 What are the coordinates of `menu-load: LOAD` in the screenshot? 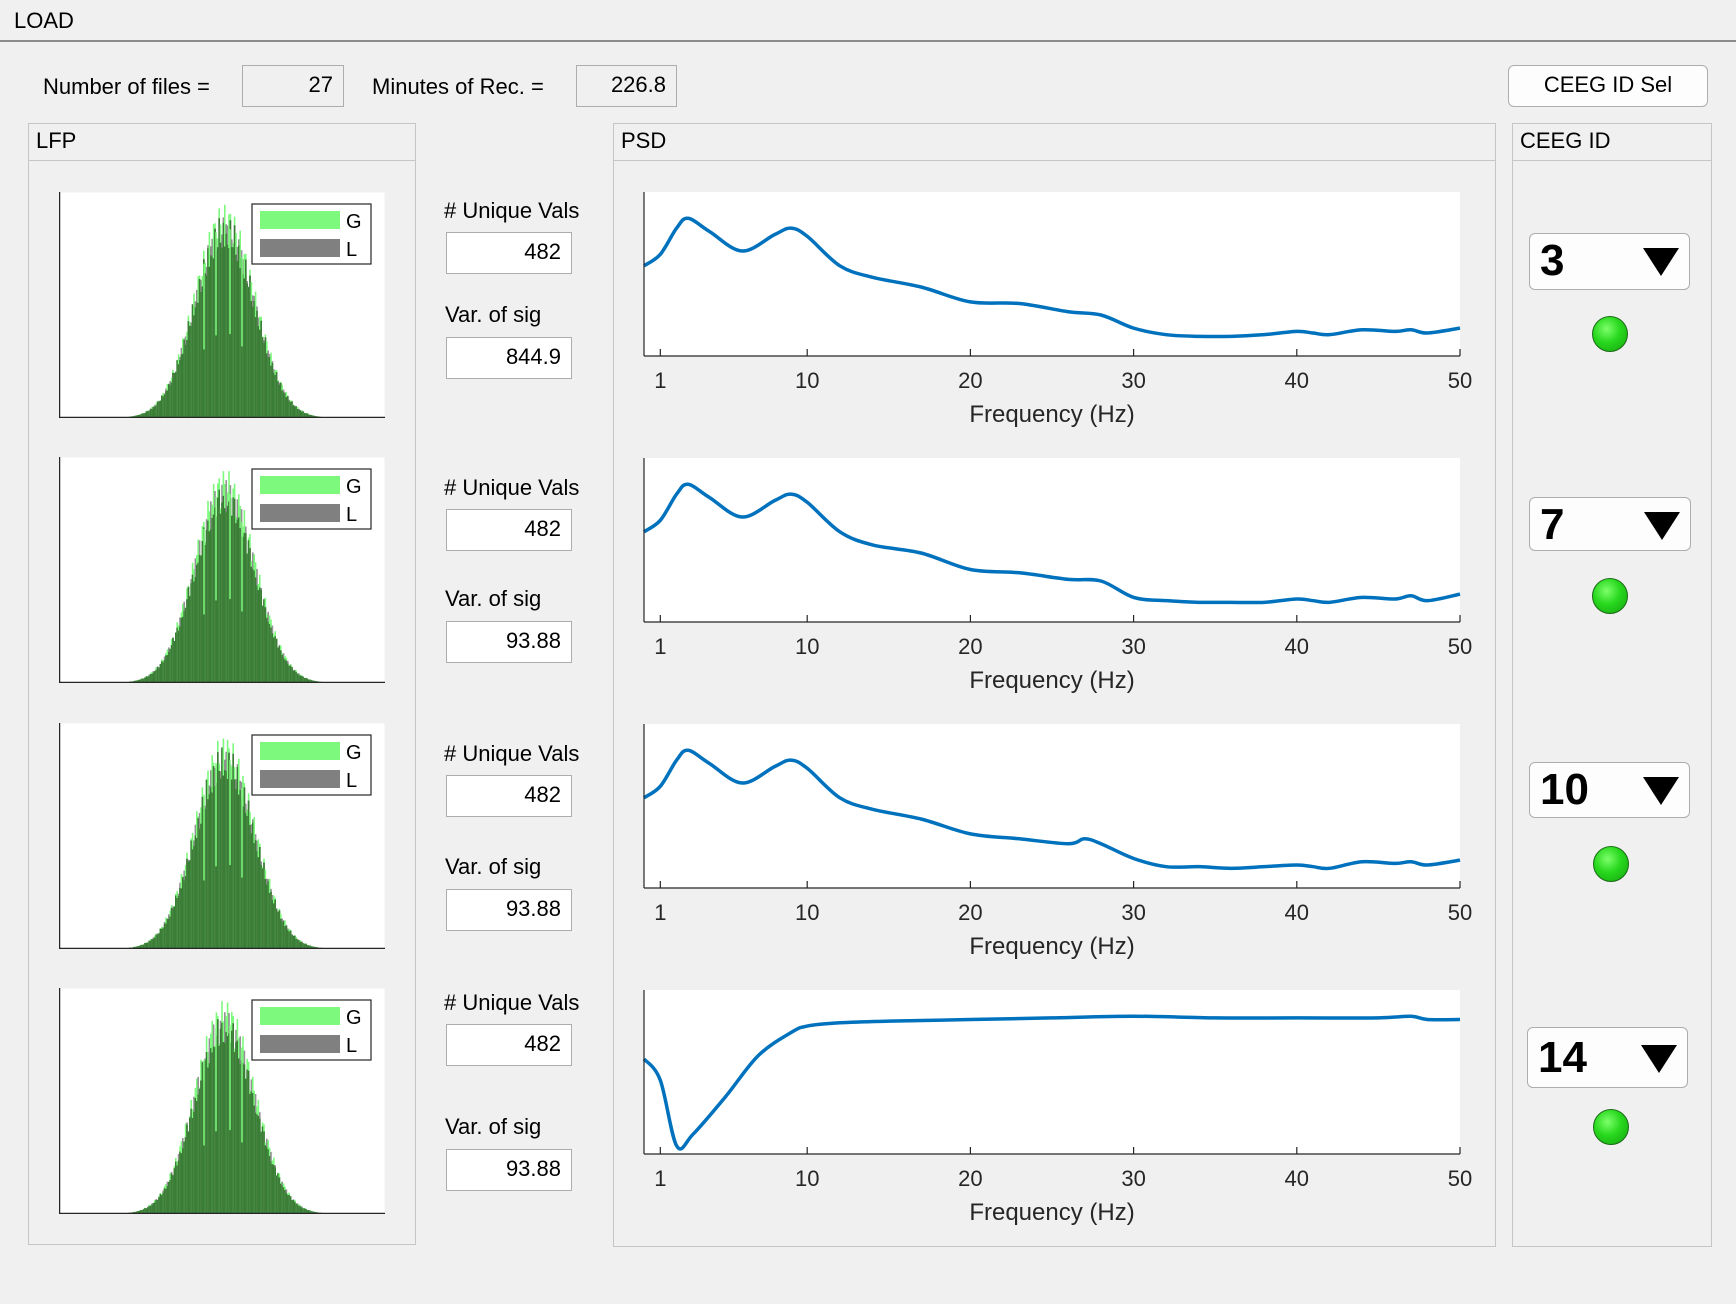 It's located at (44, 20).